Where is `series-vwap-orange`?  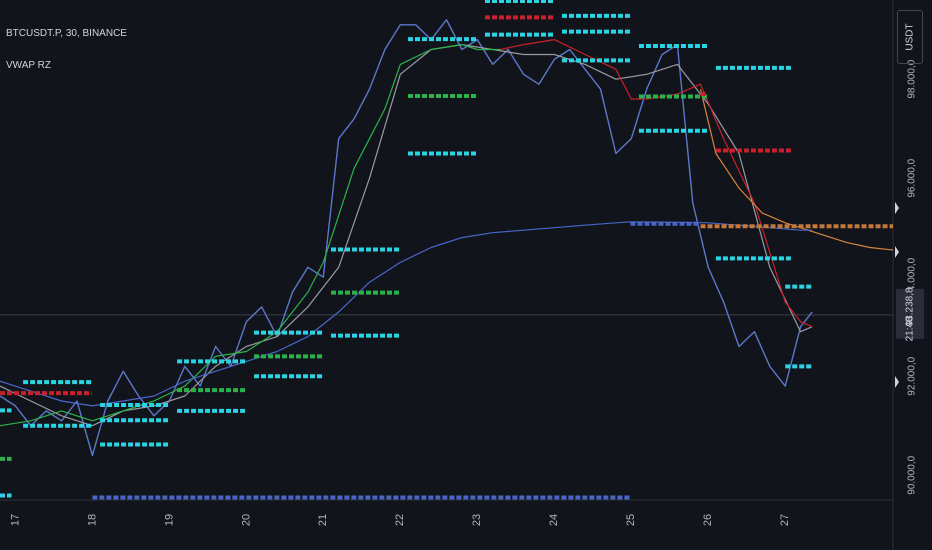 series-vwap-orange is located at coordinates (796, 169).